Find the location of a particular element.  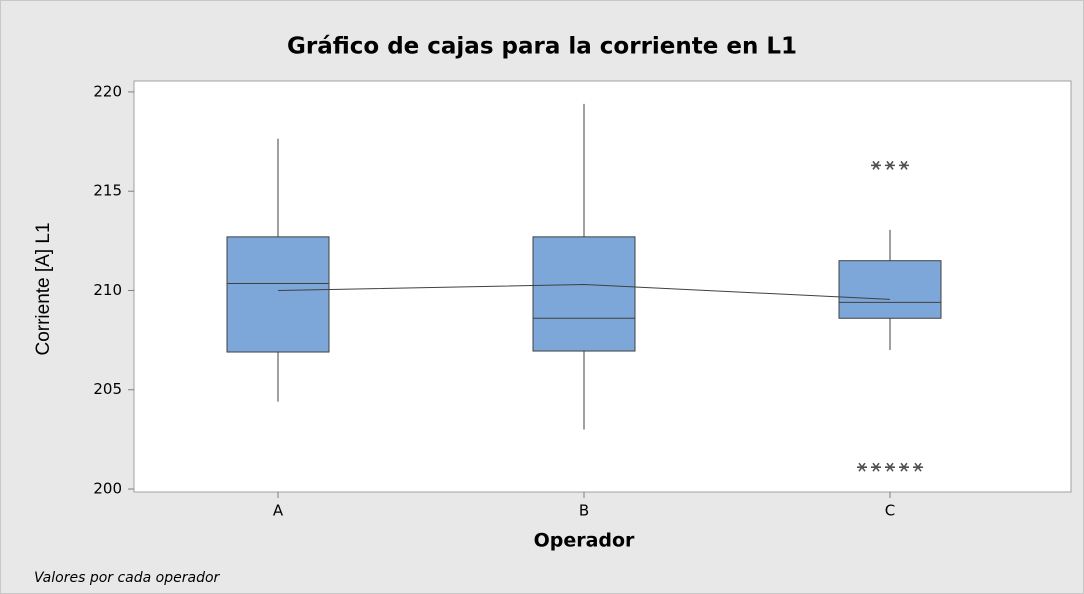

y-axis-label: Corriente [A] L1 is located at coordinates (43, 288).